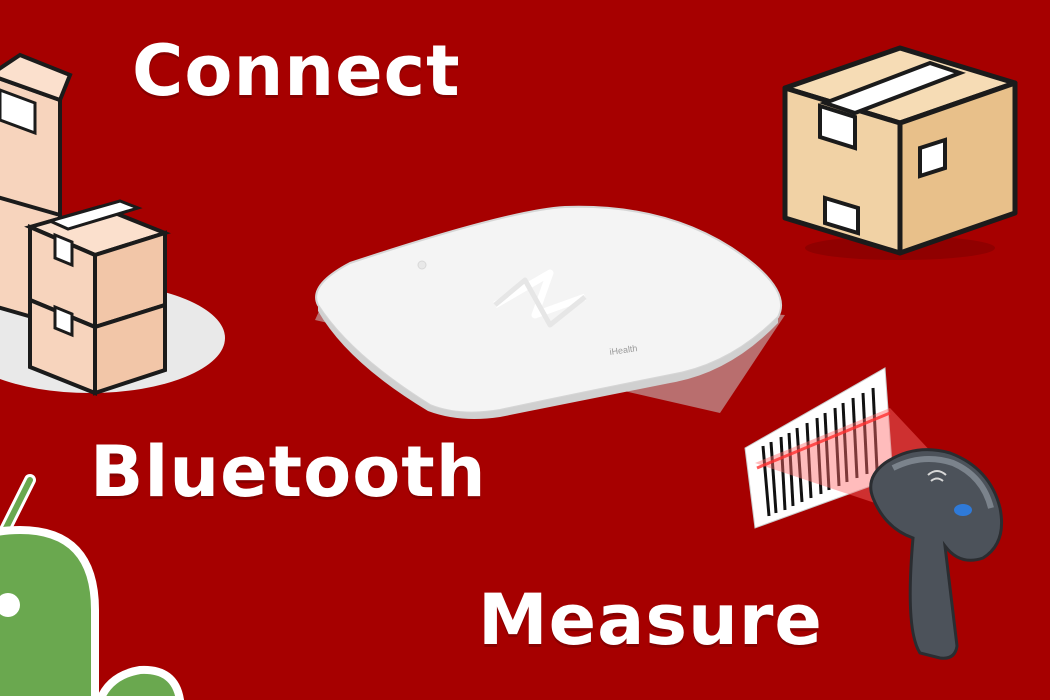 Image resolution: width=1050 pixels, height=700 pixels. I want to click on scale-brand-label: iHealth, so click(623, 350).